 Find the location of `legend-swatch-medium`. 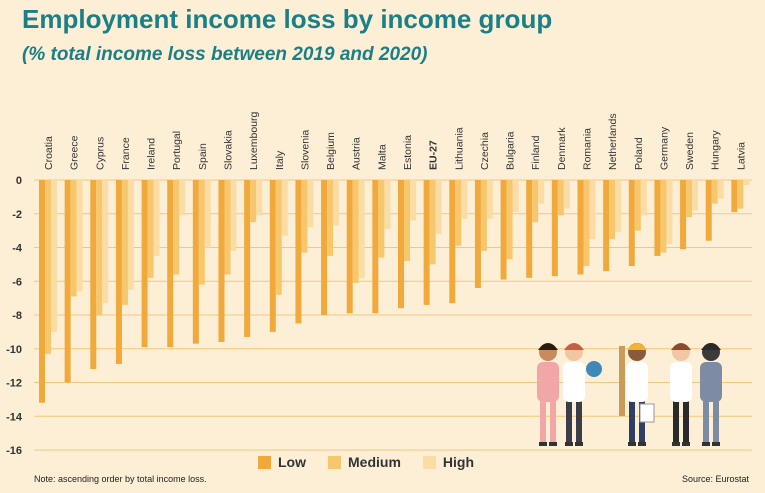

legend-swatch-medium is located at coordinates (334, 462).